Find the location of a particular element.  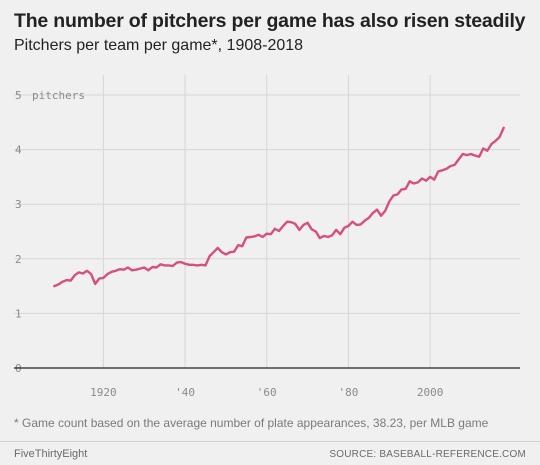

x-tick-label: 2000 is located at coordinates (430, 392).